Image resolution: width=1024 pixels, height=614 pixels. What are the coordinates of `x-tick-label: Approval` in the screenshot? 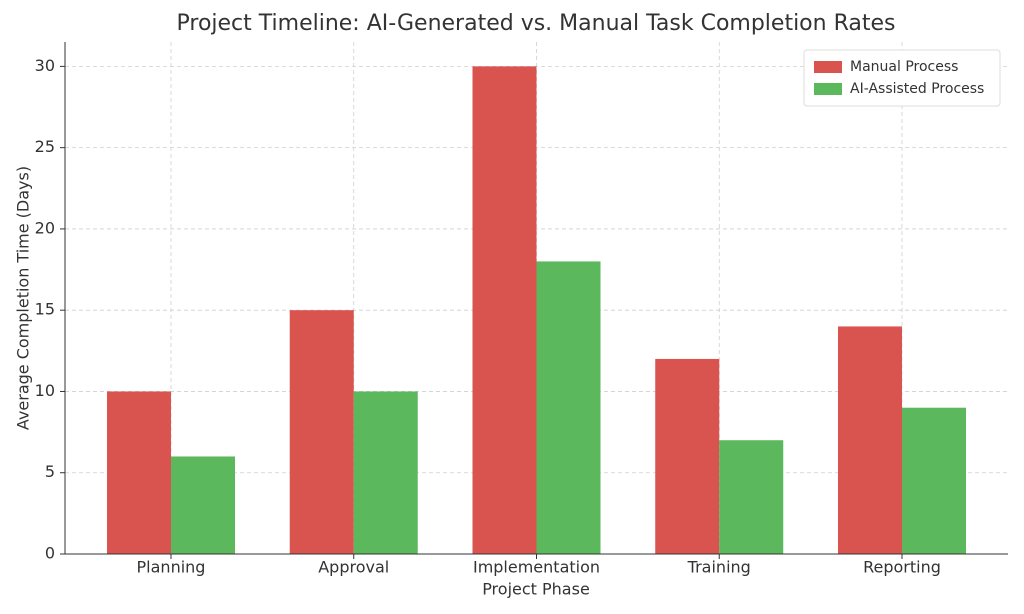 It's located at (353, 567).